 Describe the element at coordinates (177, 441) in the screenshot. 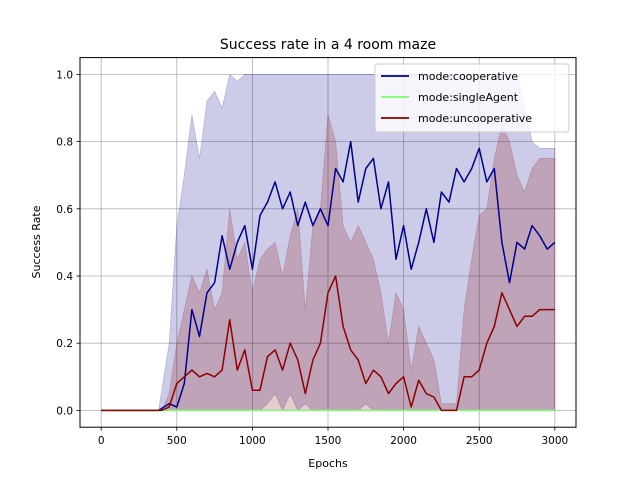

I see `x-tick-label: 500` at that location.